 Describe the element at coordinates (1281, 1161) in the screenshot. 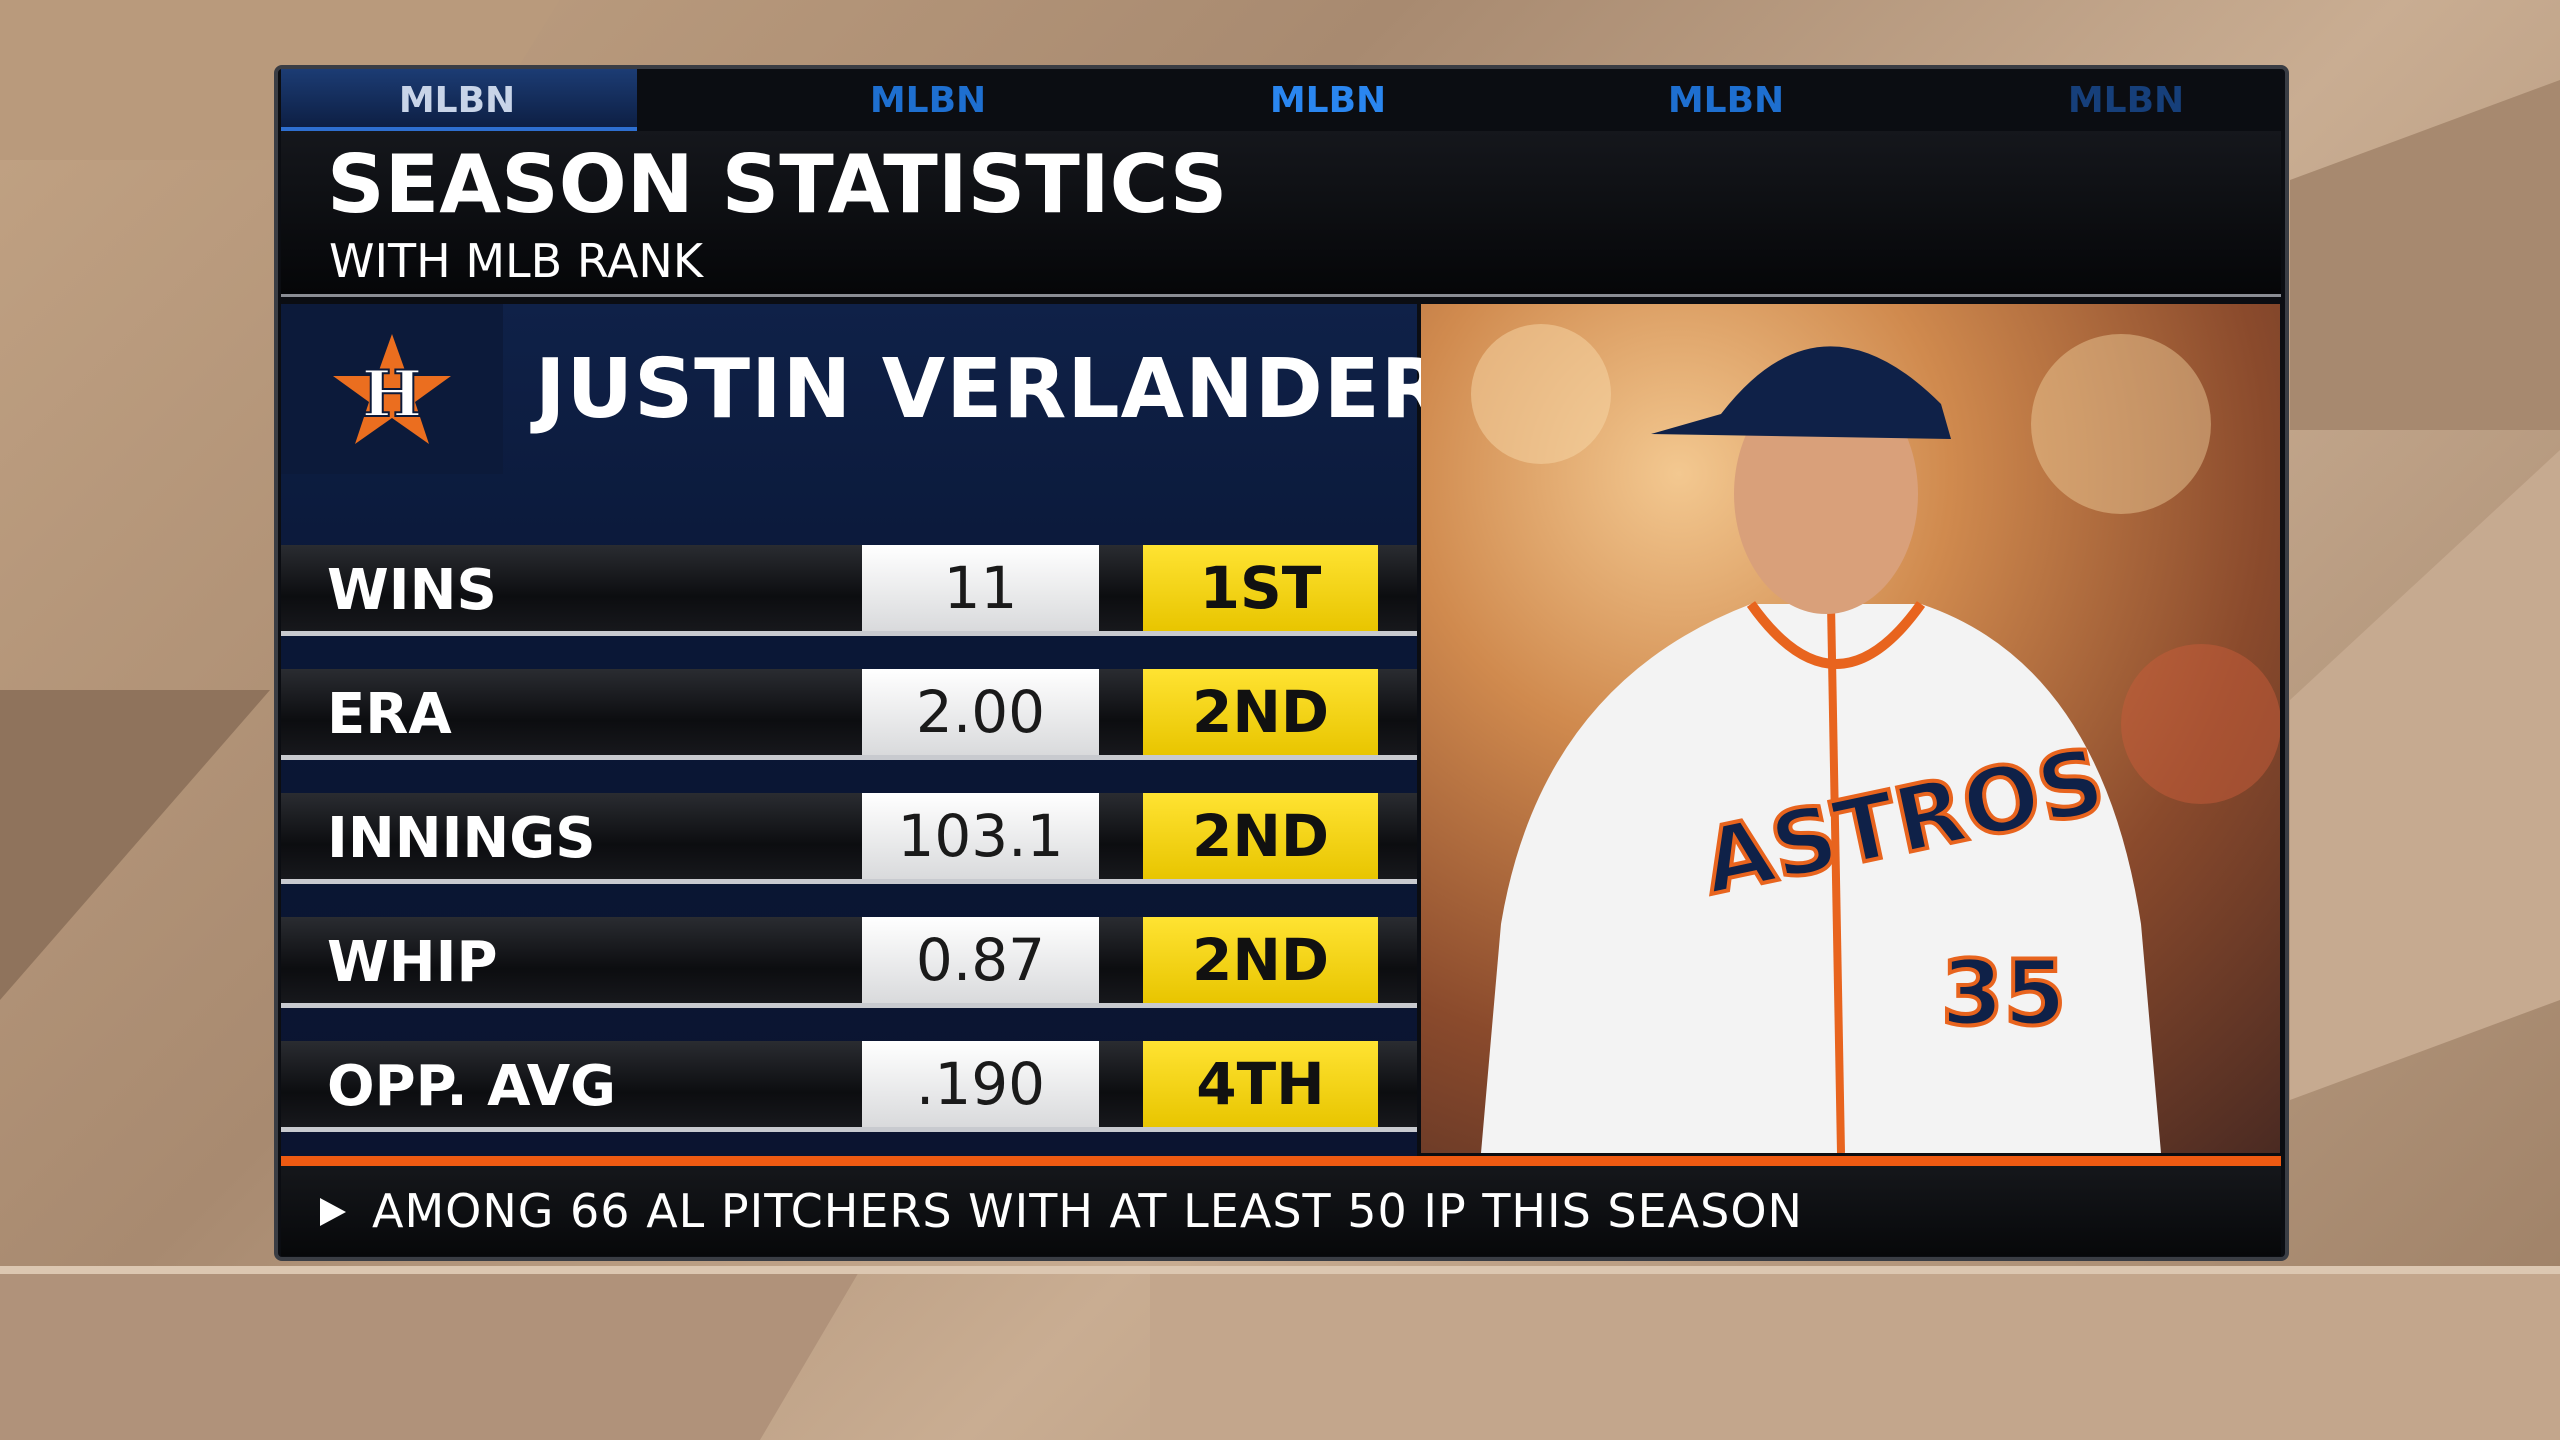

I see `accent-line` at that location.